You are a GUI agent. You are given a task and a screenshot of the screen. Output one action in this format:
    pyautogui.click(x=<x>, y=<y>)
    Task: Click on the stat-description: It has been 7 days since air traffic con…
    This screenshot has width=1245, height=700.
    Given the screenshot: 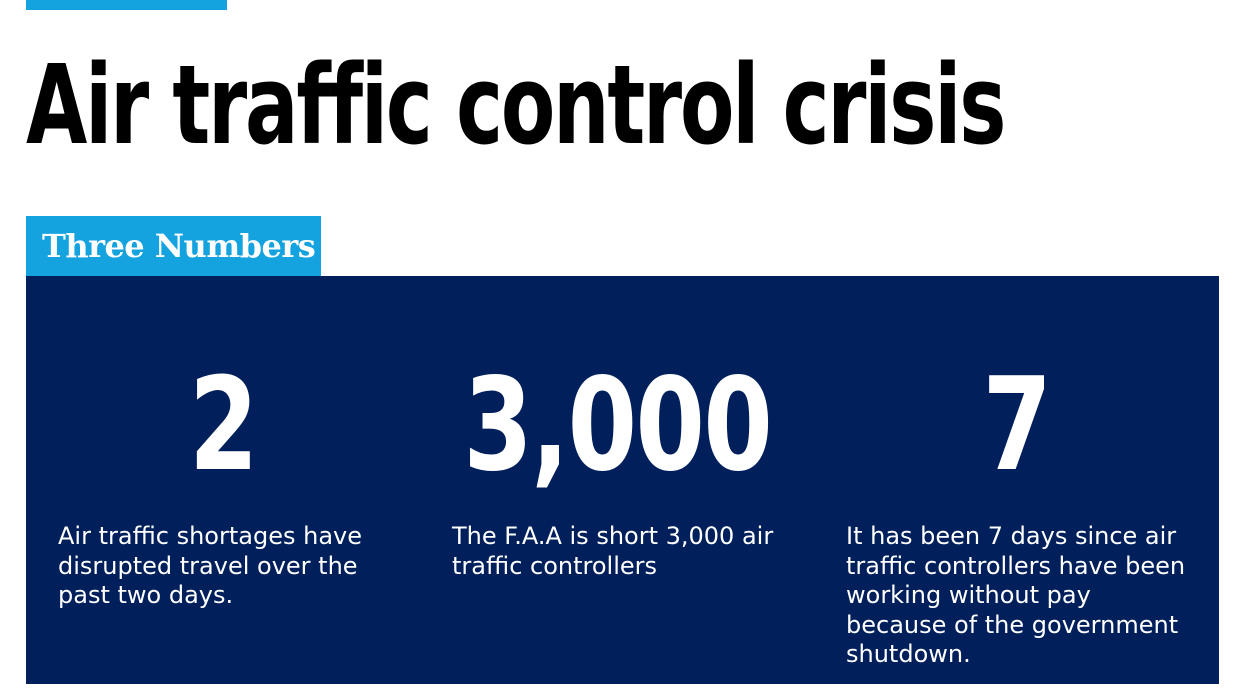 What is the action you would take?
    pyautogui.click(x=1016, y=595)
    